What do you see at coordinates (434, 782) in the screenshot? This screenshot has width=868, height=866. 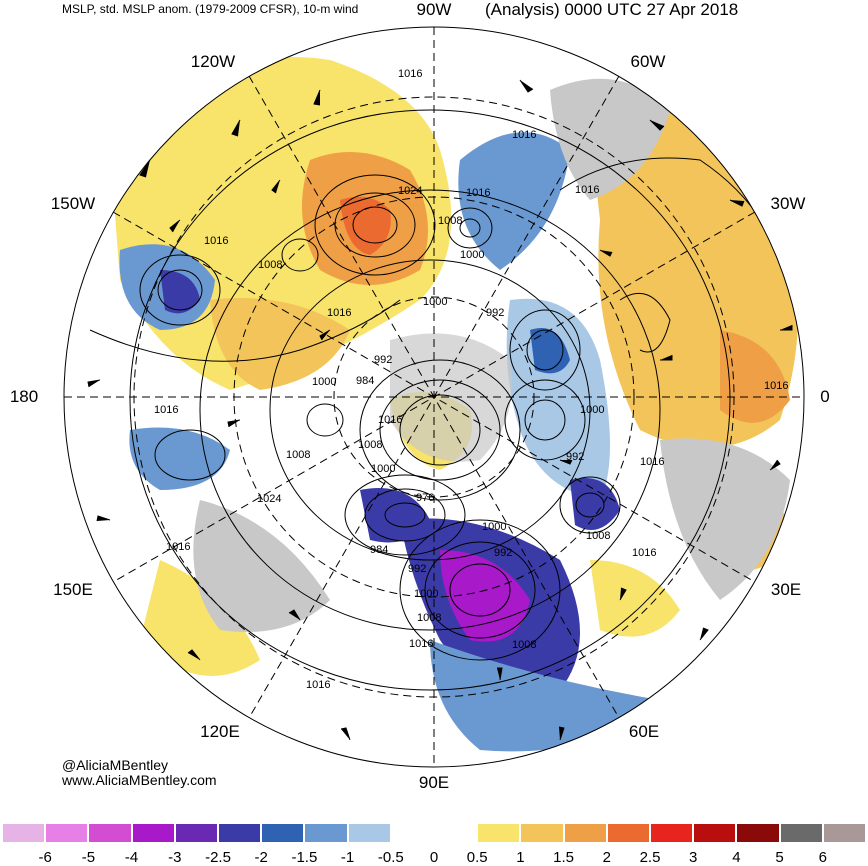 I see `lon-label-90e: 90E` at bounding box center [434, 782].